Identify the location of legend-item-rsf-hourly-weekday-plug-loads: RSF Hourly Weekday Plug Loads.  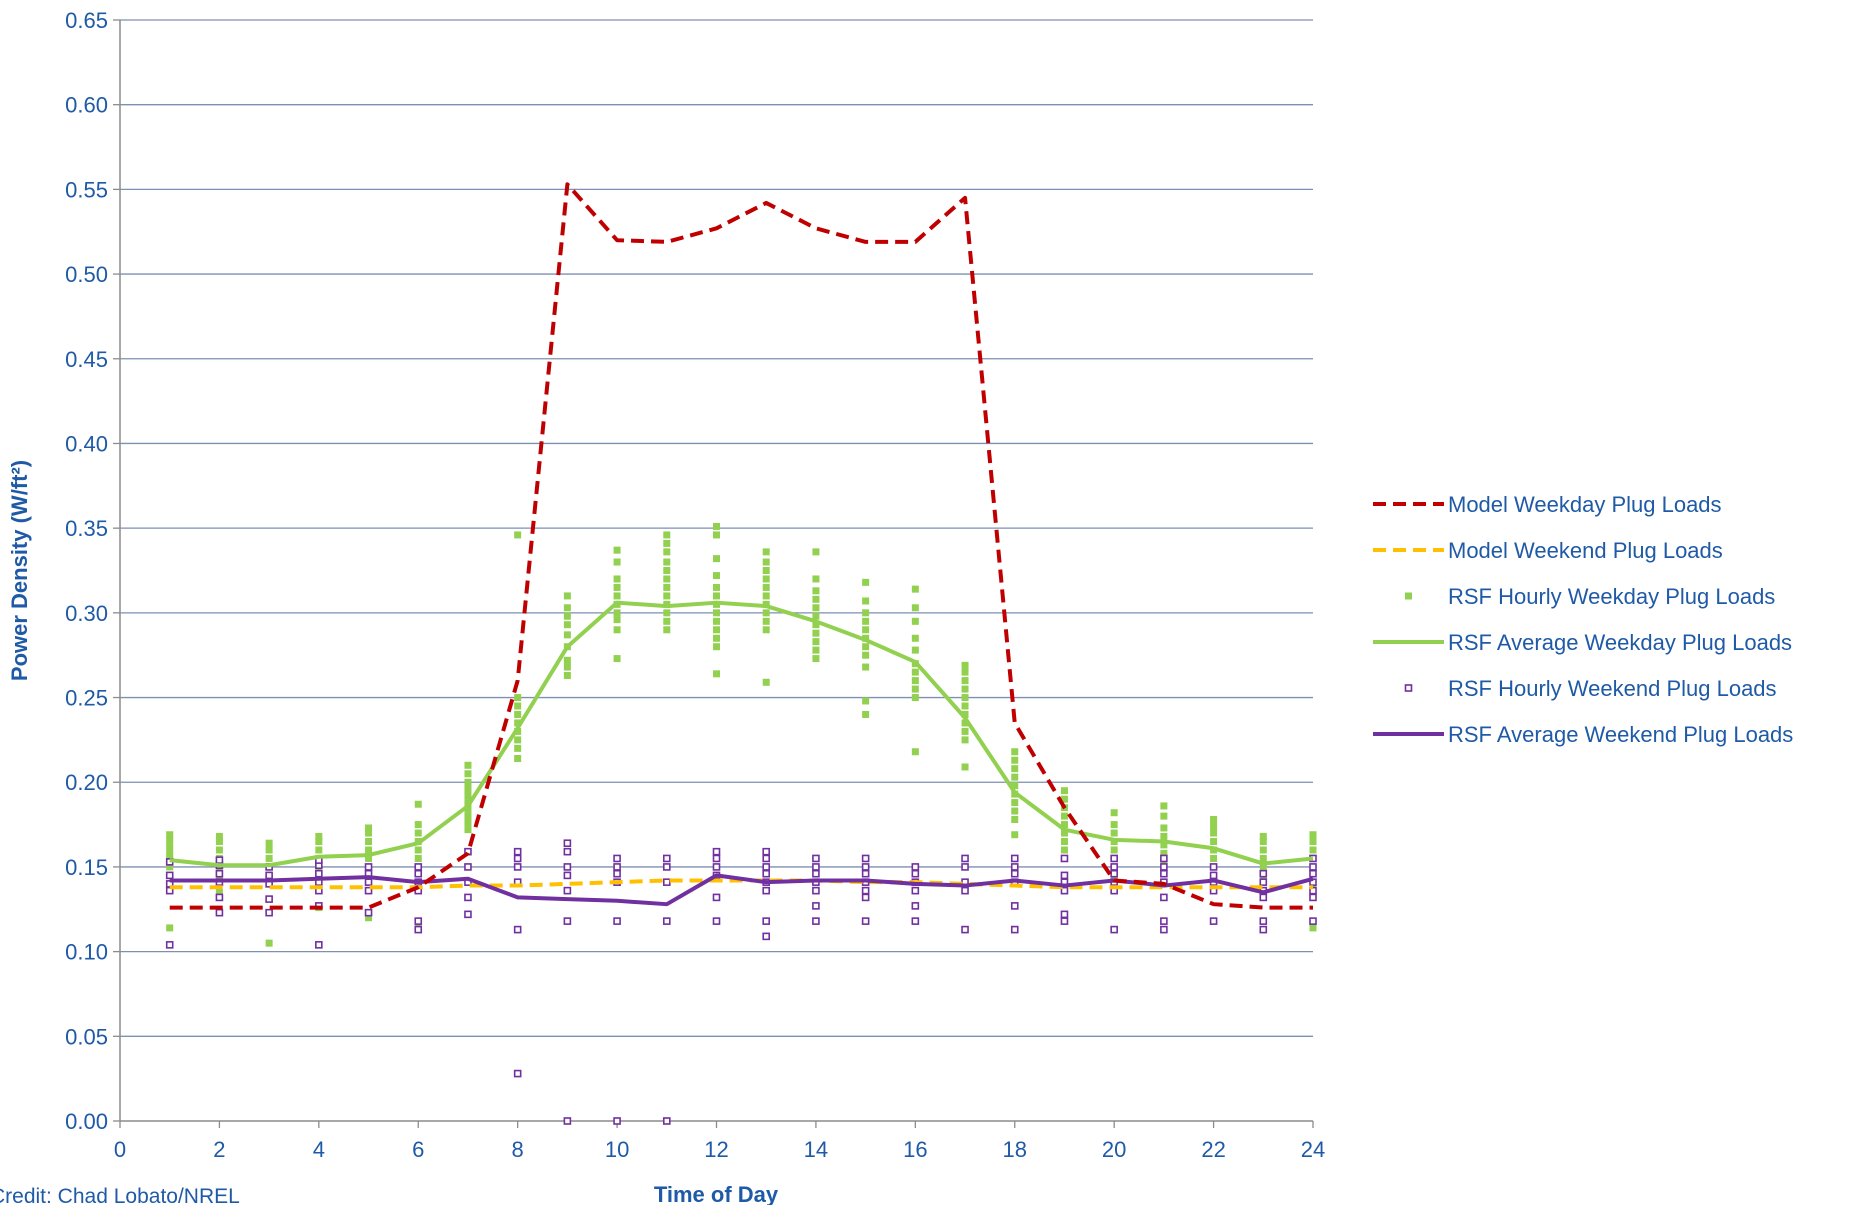
(1590, 596).